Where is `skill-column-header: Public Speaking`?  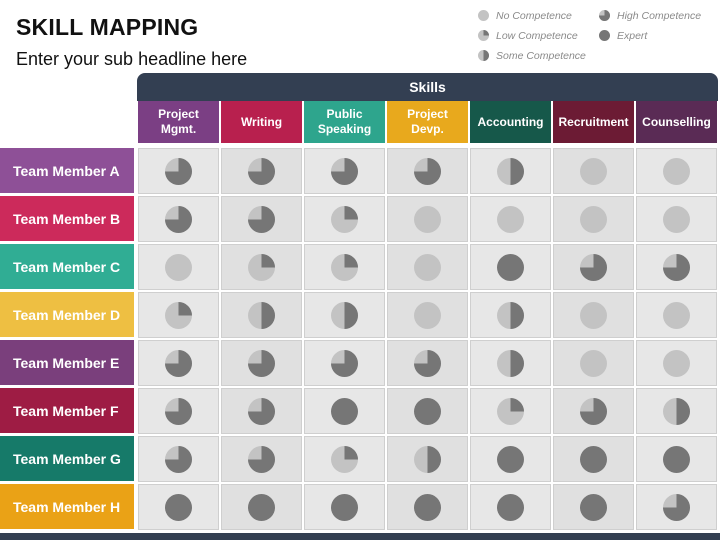 skill-column-header: Public Speaking is located at coordinates (344, 122).